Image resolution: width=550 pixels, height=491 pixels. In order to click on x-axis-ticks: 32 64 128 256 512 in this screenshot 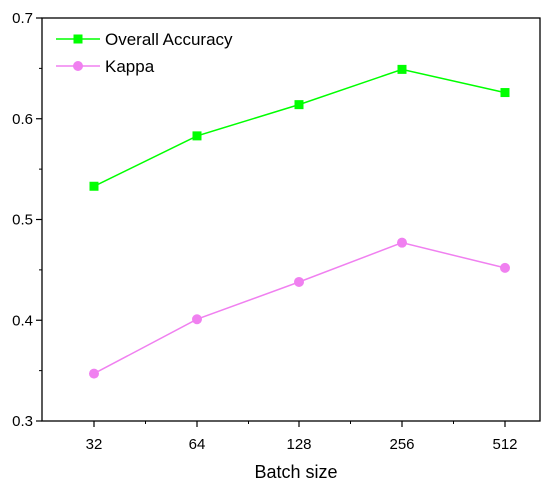, I will do `click(302, 437)`.